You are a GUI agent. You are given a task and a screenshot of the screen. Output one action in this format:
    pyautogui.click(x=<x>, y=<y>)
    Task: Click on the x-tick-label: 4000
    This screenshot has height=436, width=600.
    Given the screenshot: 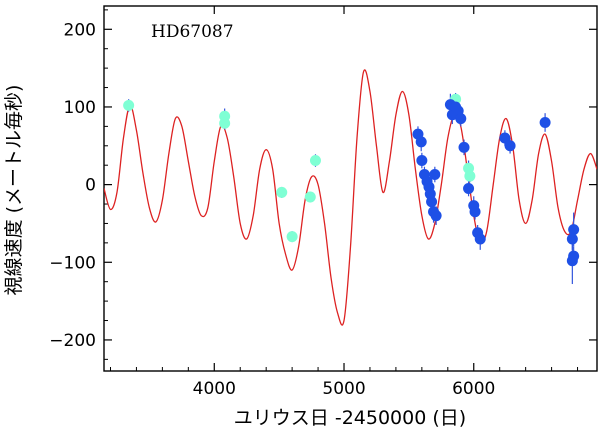 What is the action you would take?
    pyautogui.click(x=214, y=389)
    